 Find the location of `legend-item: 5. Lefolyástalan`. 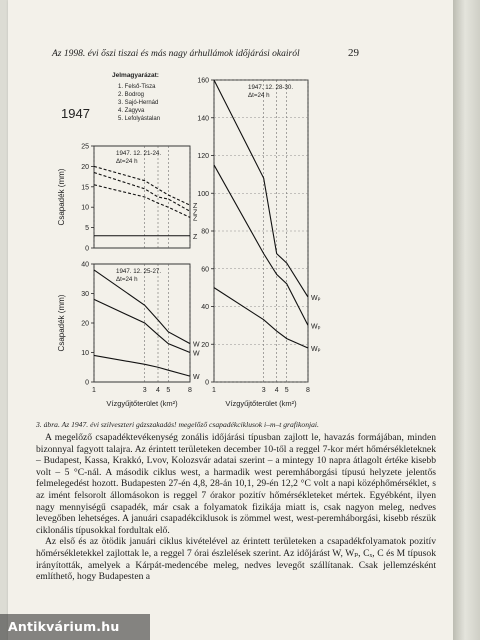

legend-item: 5. Lefolyástalan is located at coordinates (139, 119).